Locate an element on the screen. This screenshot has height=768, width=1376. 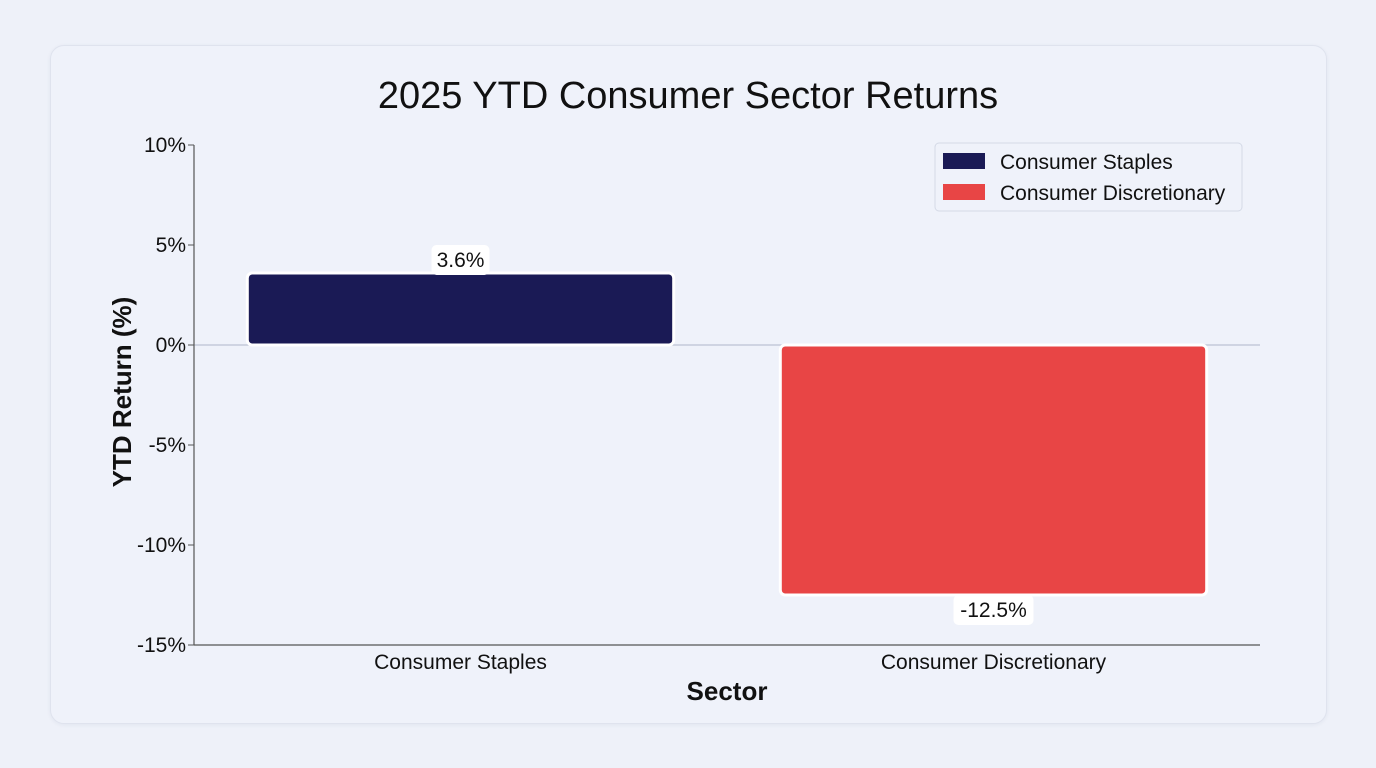
data-label-consumer-discretionary: -12.5% is located at coordinates (993, 610).